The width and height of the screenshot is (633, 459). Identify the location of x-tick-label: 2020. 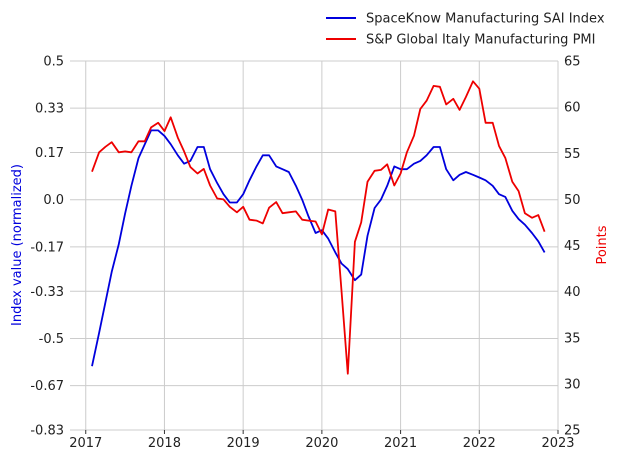
(321, 443).